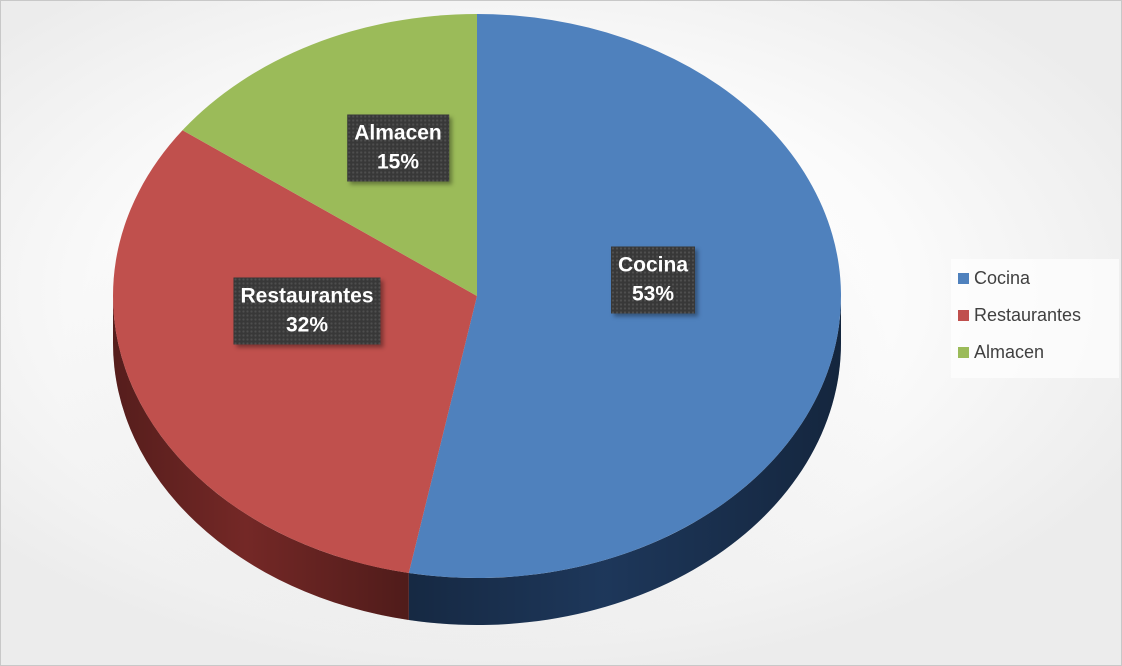  What do you see at coordinates (1038, 278) in the screenshot?
I see `legend-item-cocina: Cocina` at bounding box center [1038, 278].